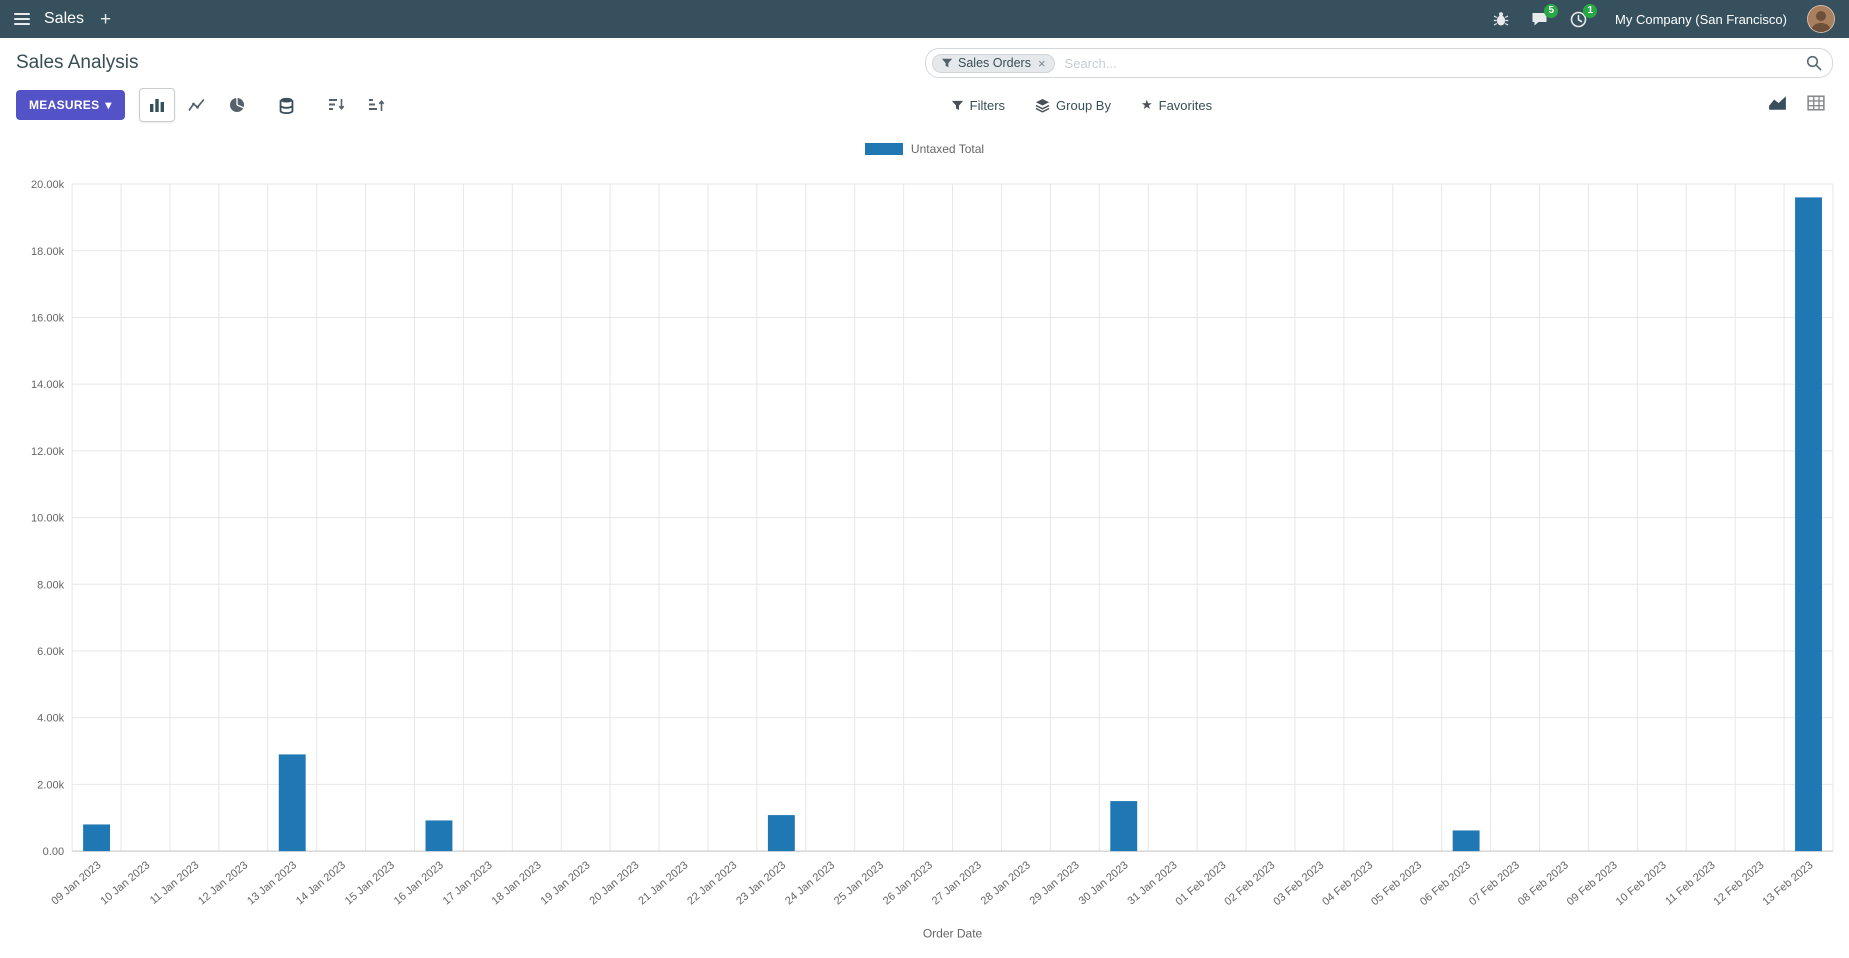 This screenshot has height=958, width=1849. I want to click on bug-icon, so click(1501, 19).